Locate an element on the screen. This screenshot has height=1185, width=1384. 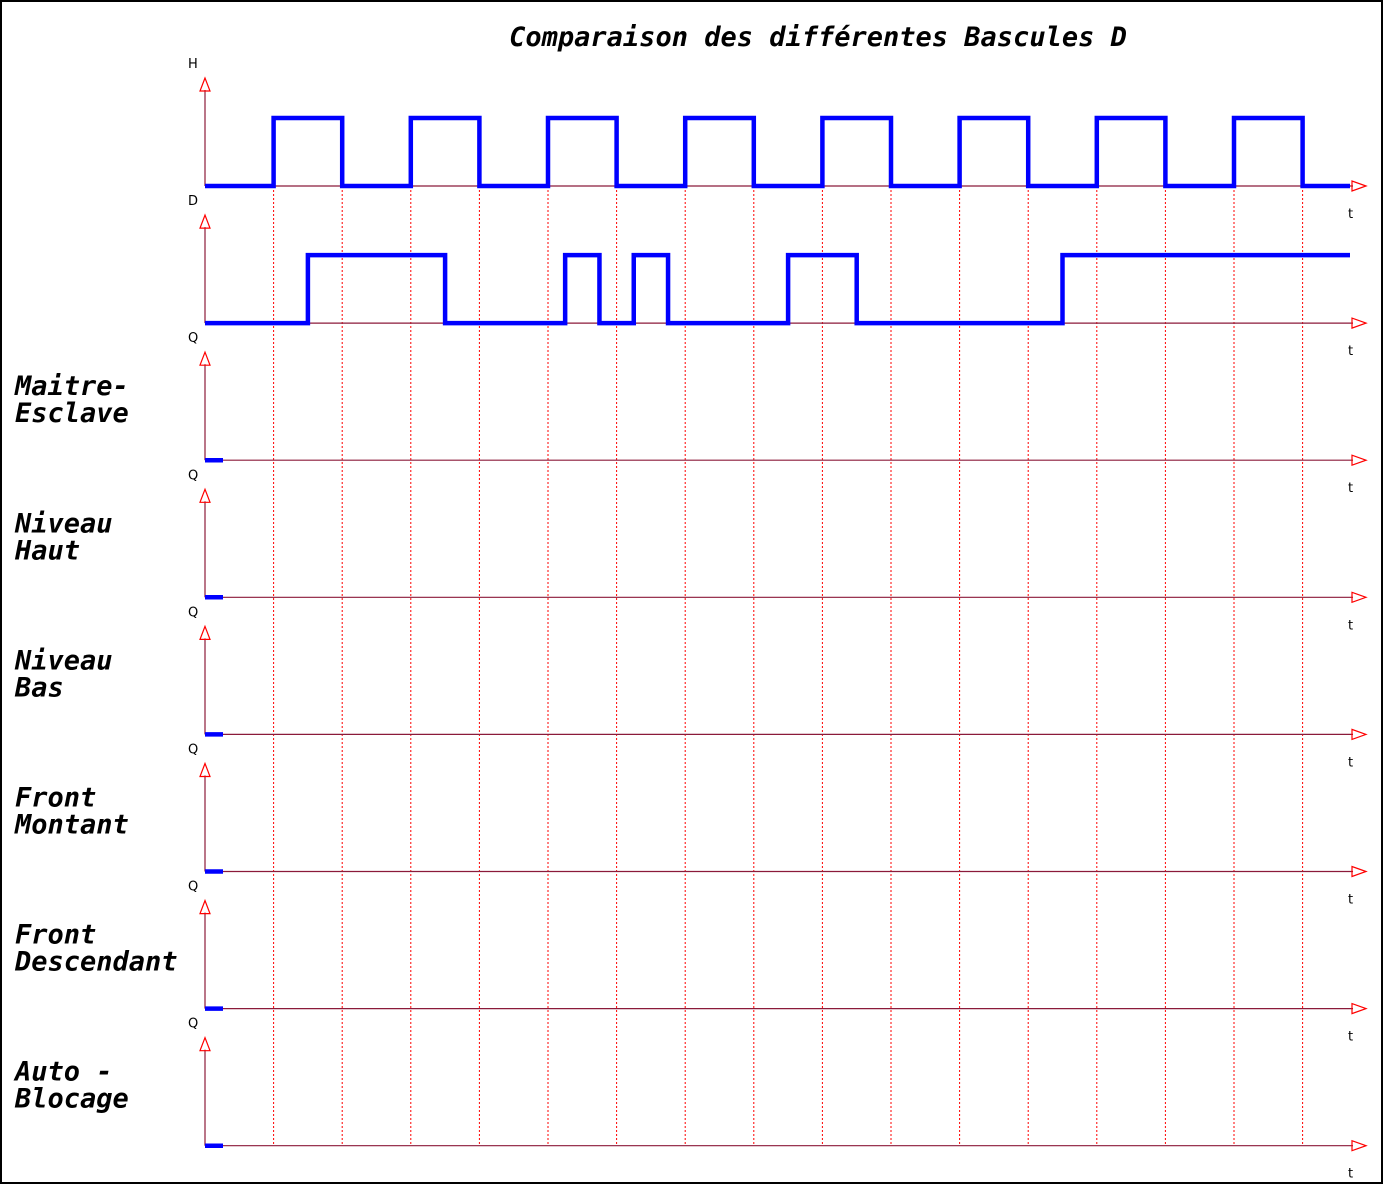
row-name: Haut is located at coordinates (47, 550).